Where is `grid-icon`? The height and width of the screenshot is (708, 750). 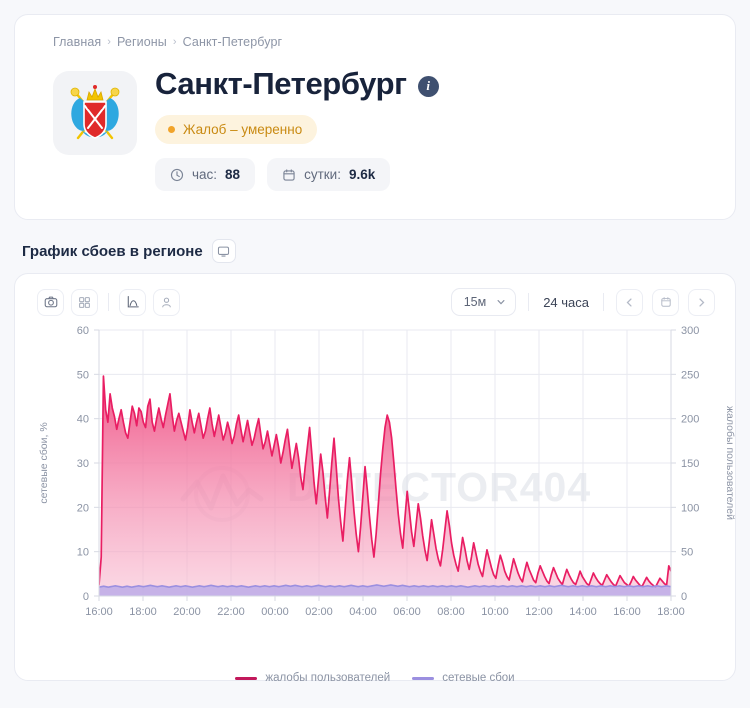 grid-icon is located at coordinates (84, 302).